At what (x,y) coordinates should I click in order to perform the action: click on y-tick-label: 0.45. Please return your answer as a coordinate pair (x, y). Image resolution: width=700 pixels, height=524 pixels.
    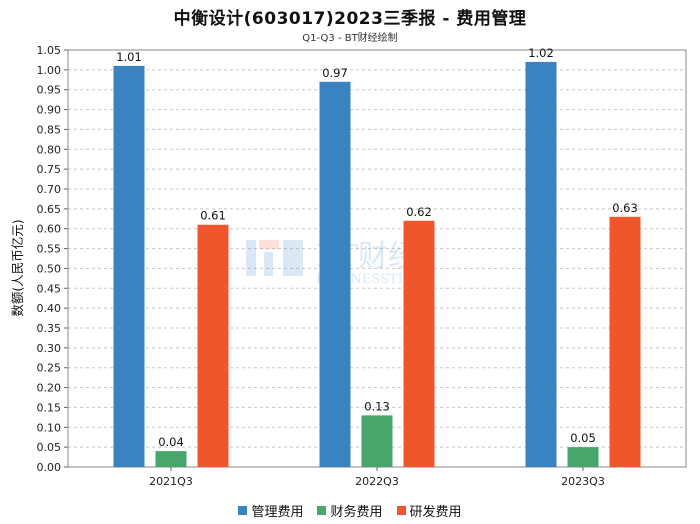
    Looking at the image, I should click on (49, 288).